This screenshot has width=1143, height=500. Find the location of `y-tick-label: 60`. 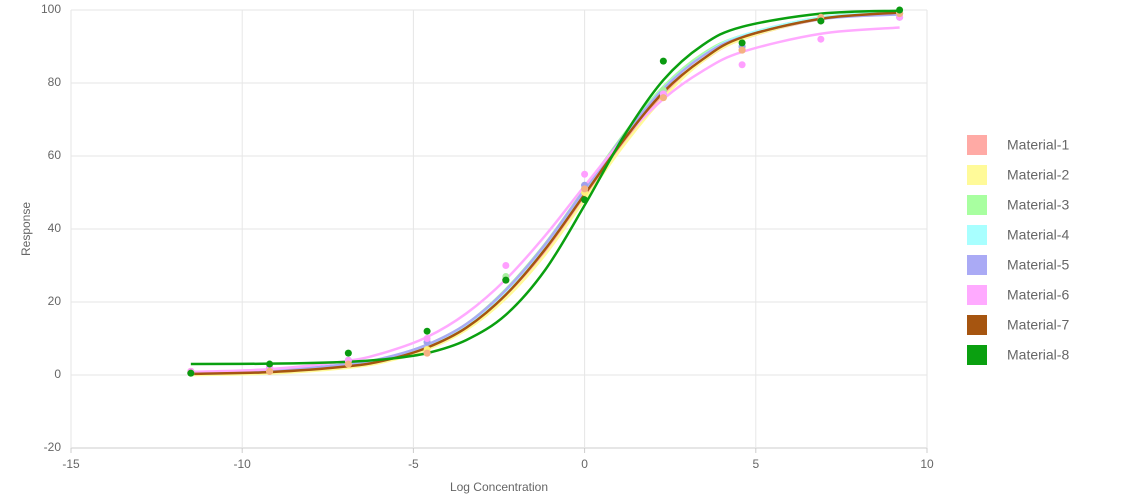

y-tick-label: 60 is located at coordinates (55, 155).